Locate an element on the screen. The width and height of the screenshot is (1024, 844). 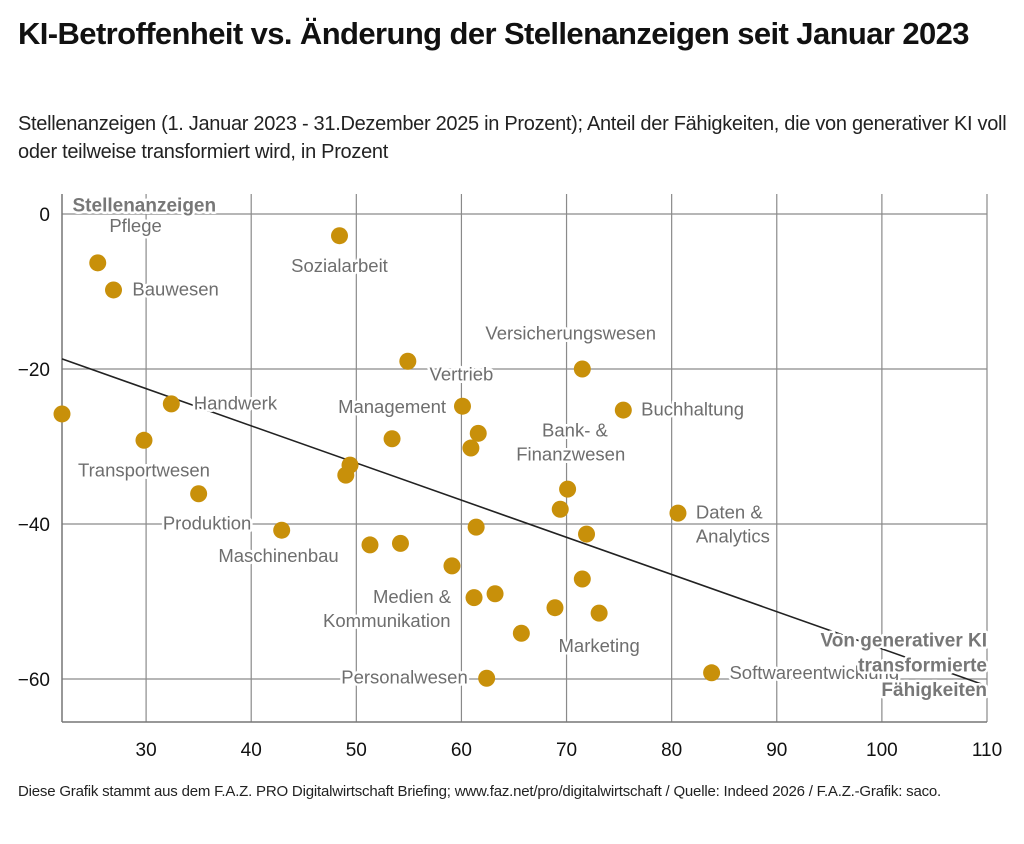
x-tick-label: 50 is located at coordinates (356, 750).